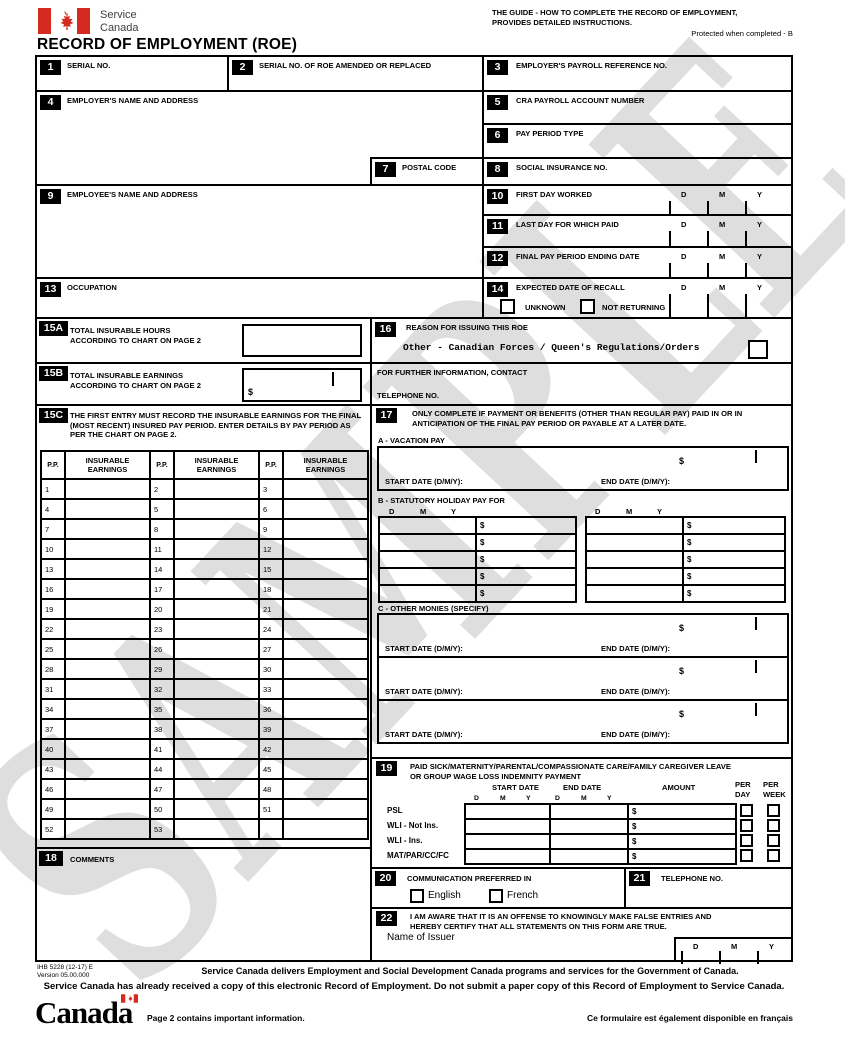 This screenshot has height=1056, width=845. What do you see at coordinates (636, 200) in the screenshot?
I see `field-first-day-worked: 10 FIRST DAY WORKED D M Y` at bounding box center [636, 200].